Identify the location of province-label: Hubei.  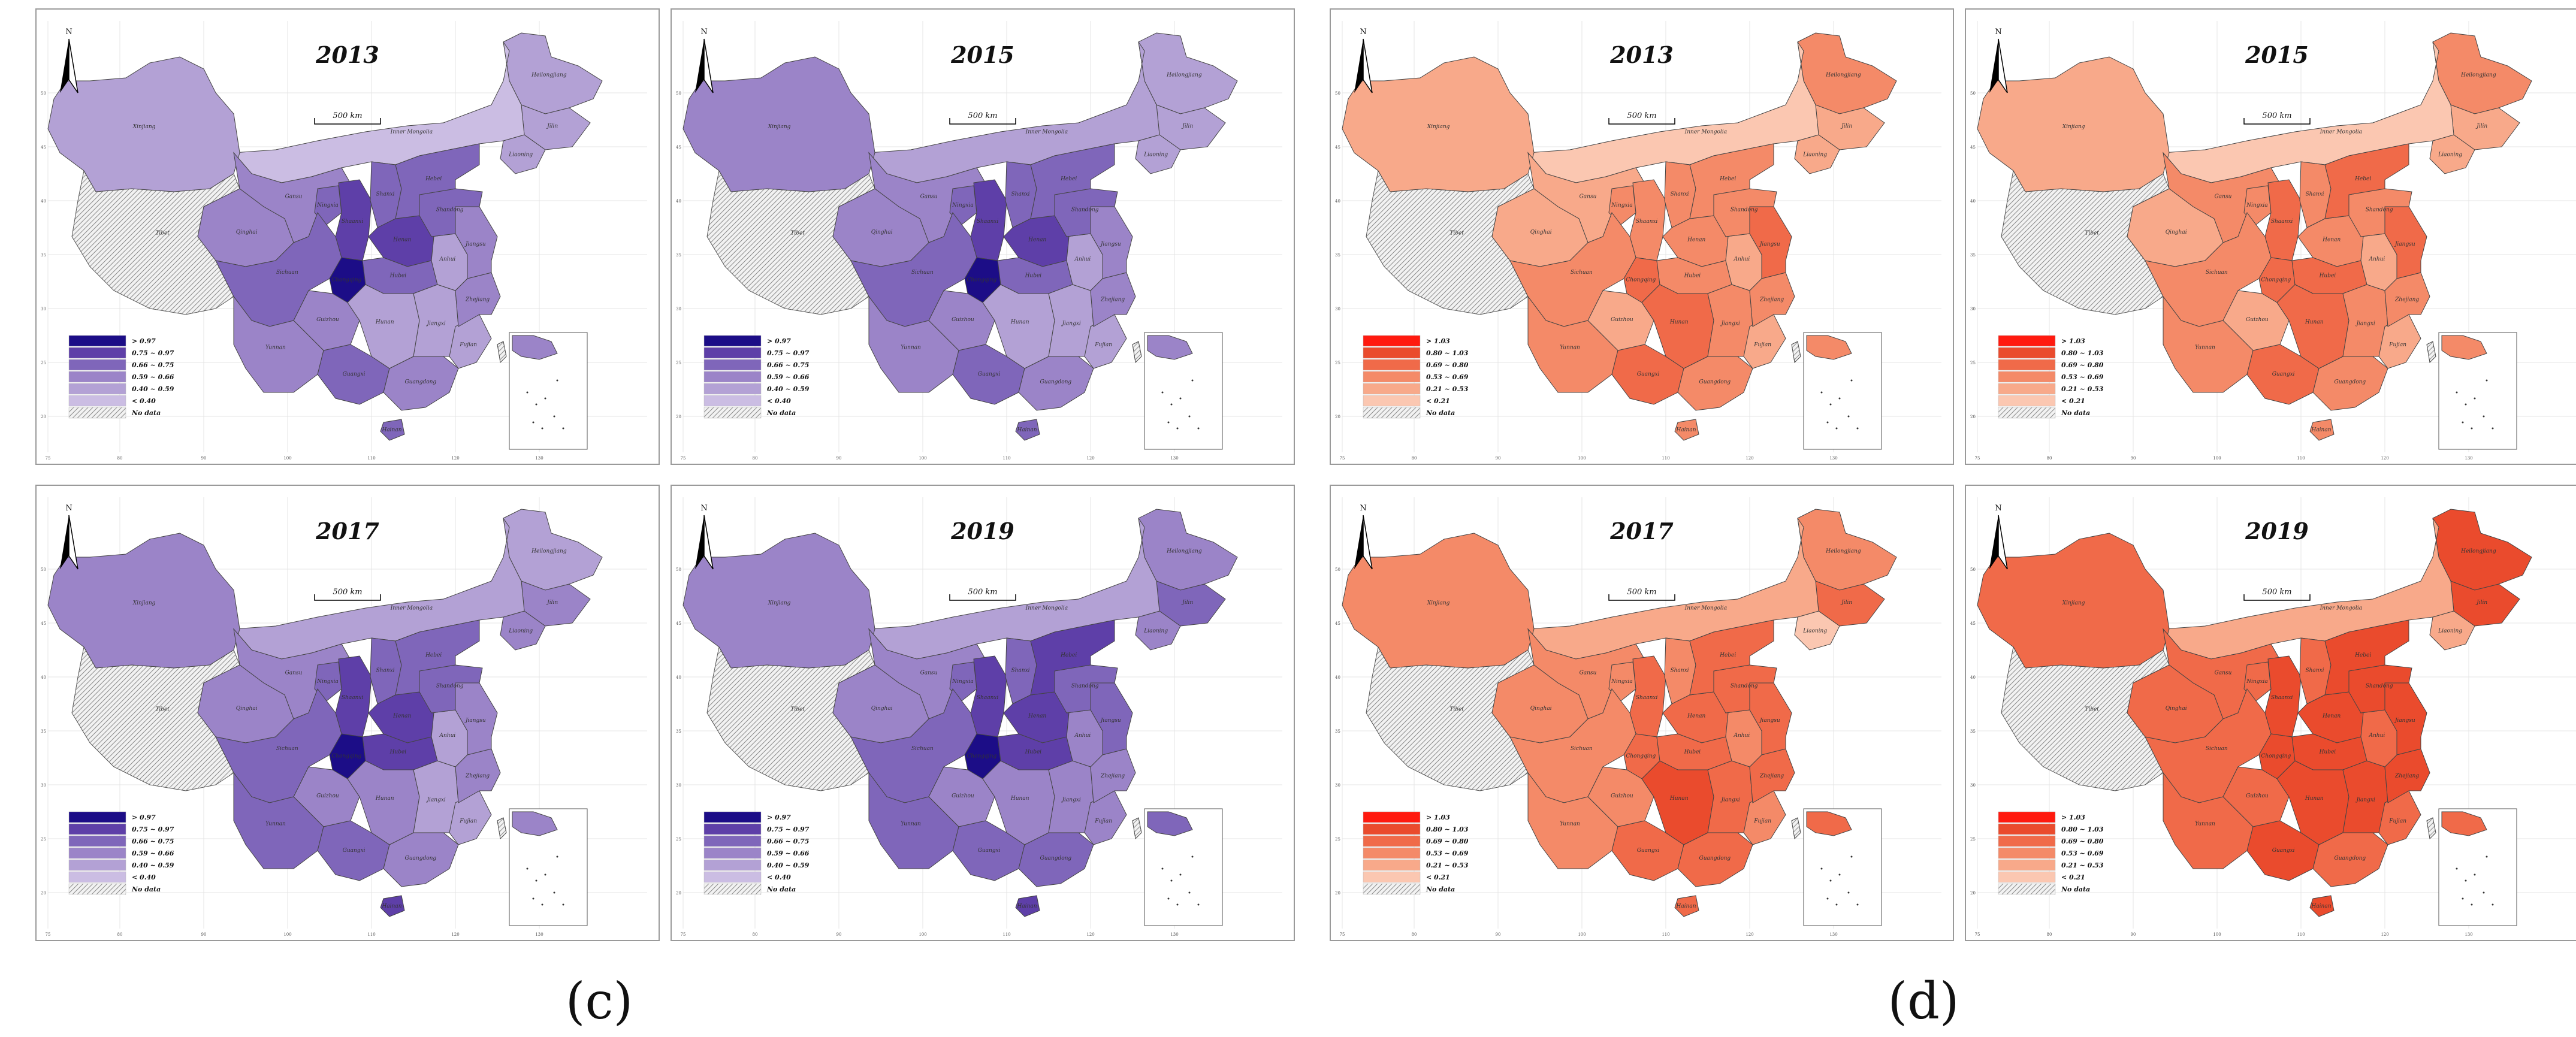
(1693, 752).